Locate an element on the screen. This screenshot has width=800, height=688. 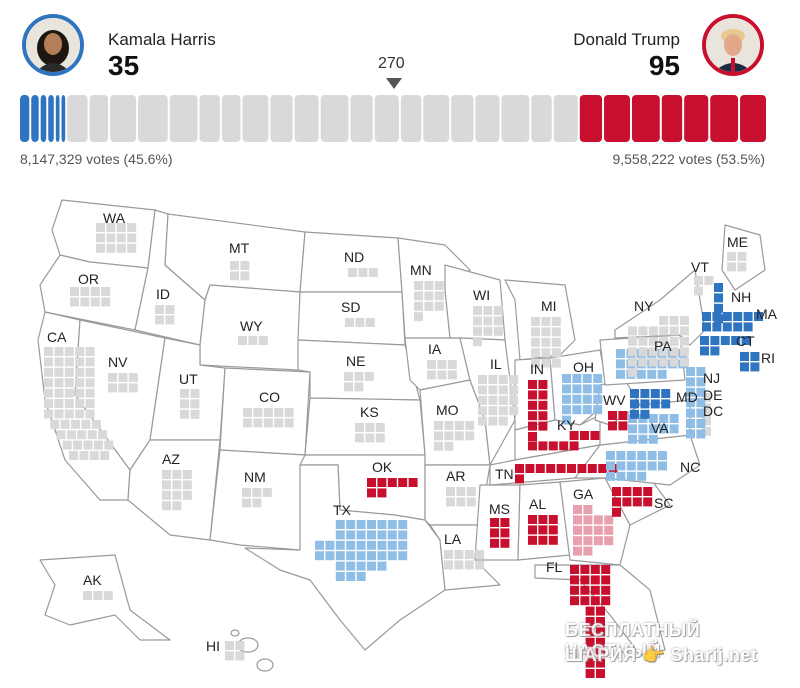
state-outline-tx is located at coordinates (345, 557).